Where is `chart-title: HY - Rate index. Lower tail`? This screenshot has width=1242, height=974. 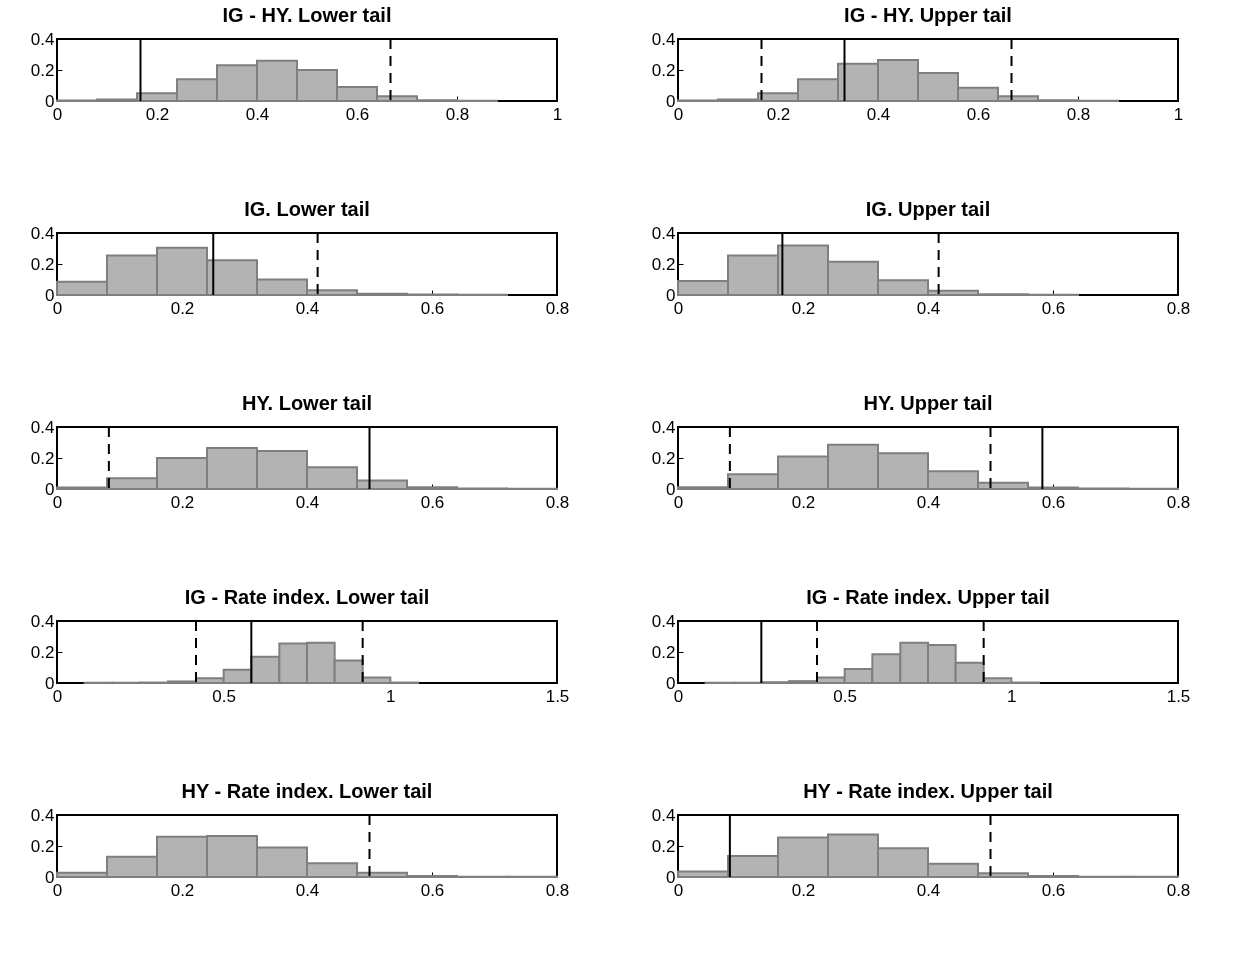 chart-title: HY - Rate index. Lower tail is located at coordinates (307, 791).